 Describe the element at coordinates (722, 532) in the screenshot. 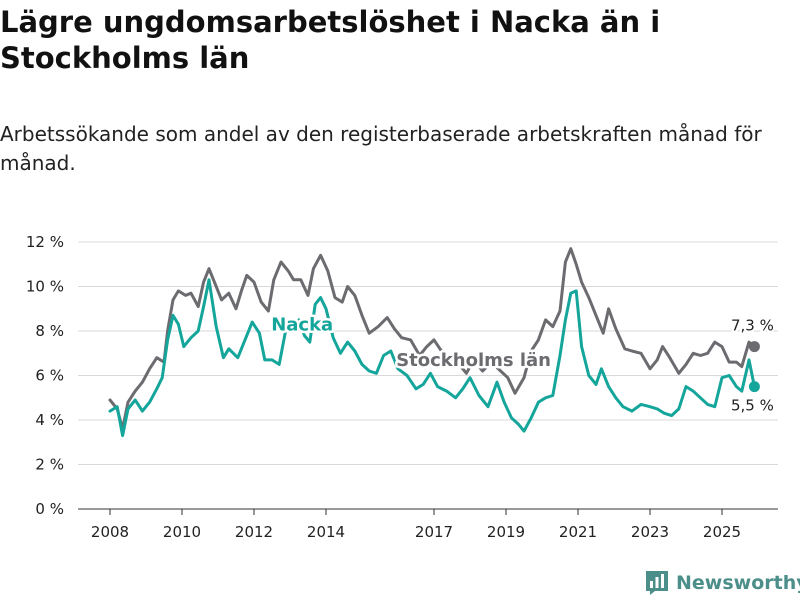

I see `x-tick-label: 2025` at that location.